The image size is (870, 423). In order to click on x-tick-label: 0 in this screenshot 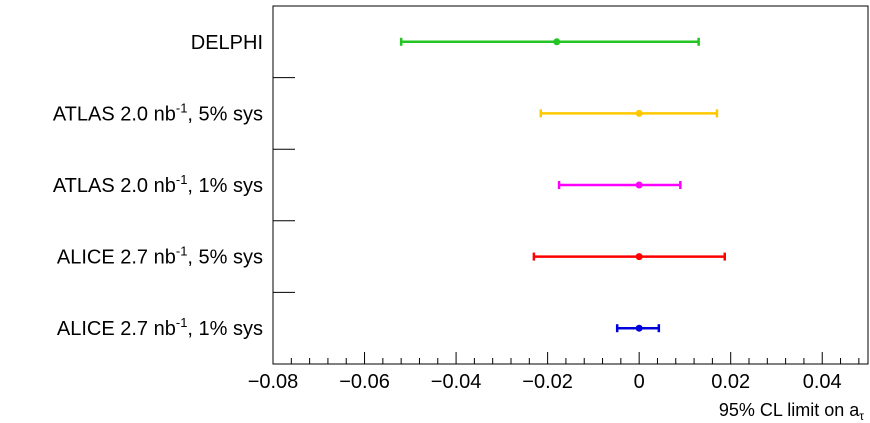, I will do `click(639, 382)`.